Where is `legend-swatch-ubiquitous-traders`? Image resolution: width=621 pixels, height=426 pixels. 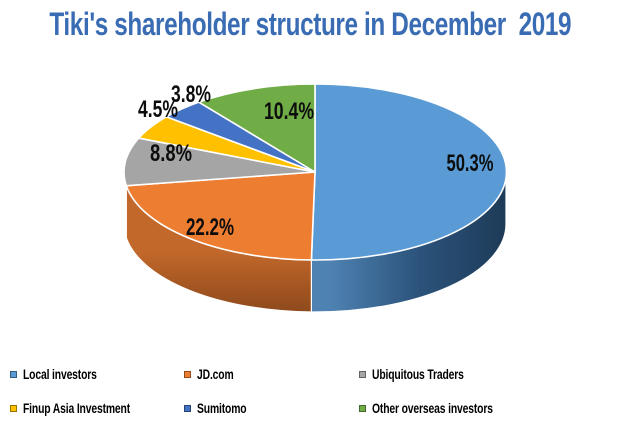
legend-swatch-ubiquitous-traders is located at coordinates (362, 374).